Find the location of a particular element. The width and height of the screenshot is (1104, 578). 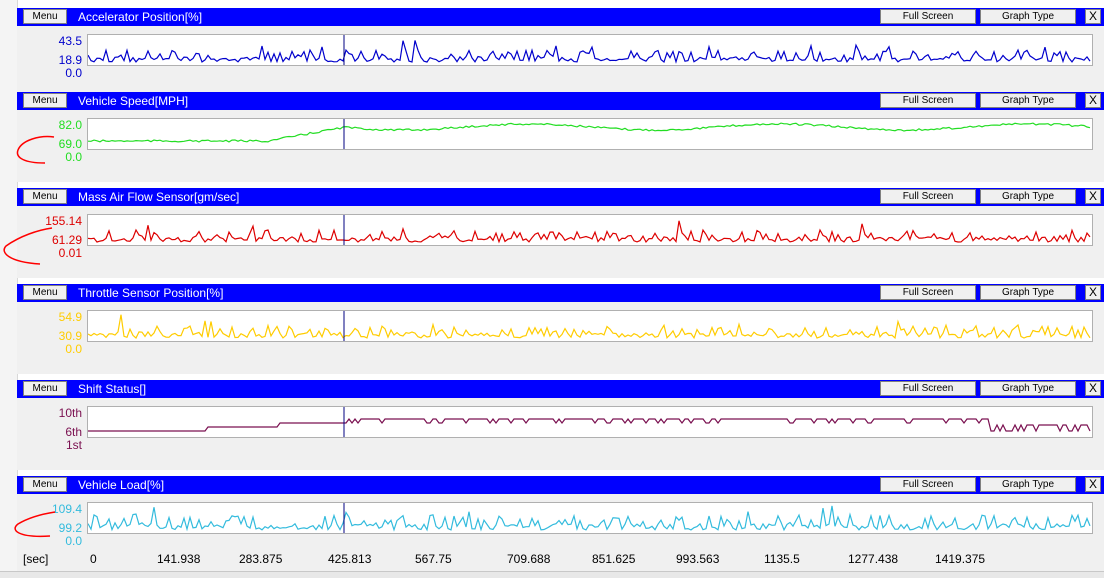

y-axis-label: 43.5 is located at coordinates (70, 41).